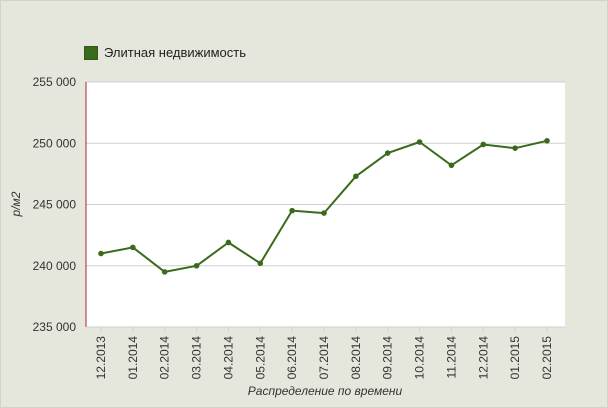 This screenshot has width=608, height=408. Describe the element at coordinates (356, 358) in the screenshot. I see `x-tick-label: 08.2014` at that location.